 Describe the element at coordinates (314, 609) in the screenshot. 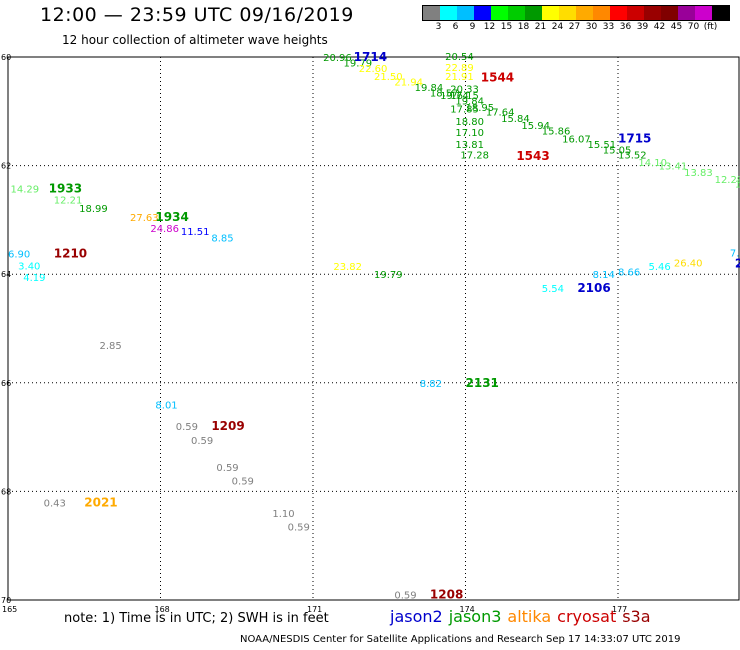

I see `lon-tick-label: 171` at that location.